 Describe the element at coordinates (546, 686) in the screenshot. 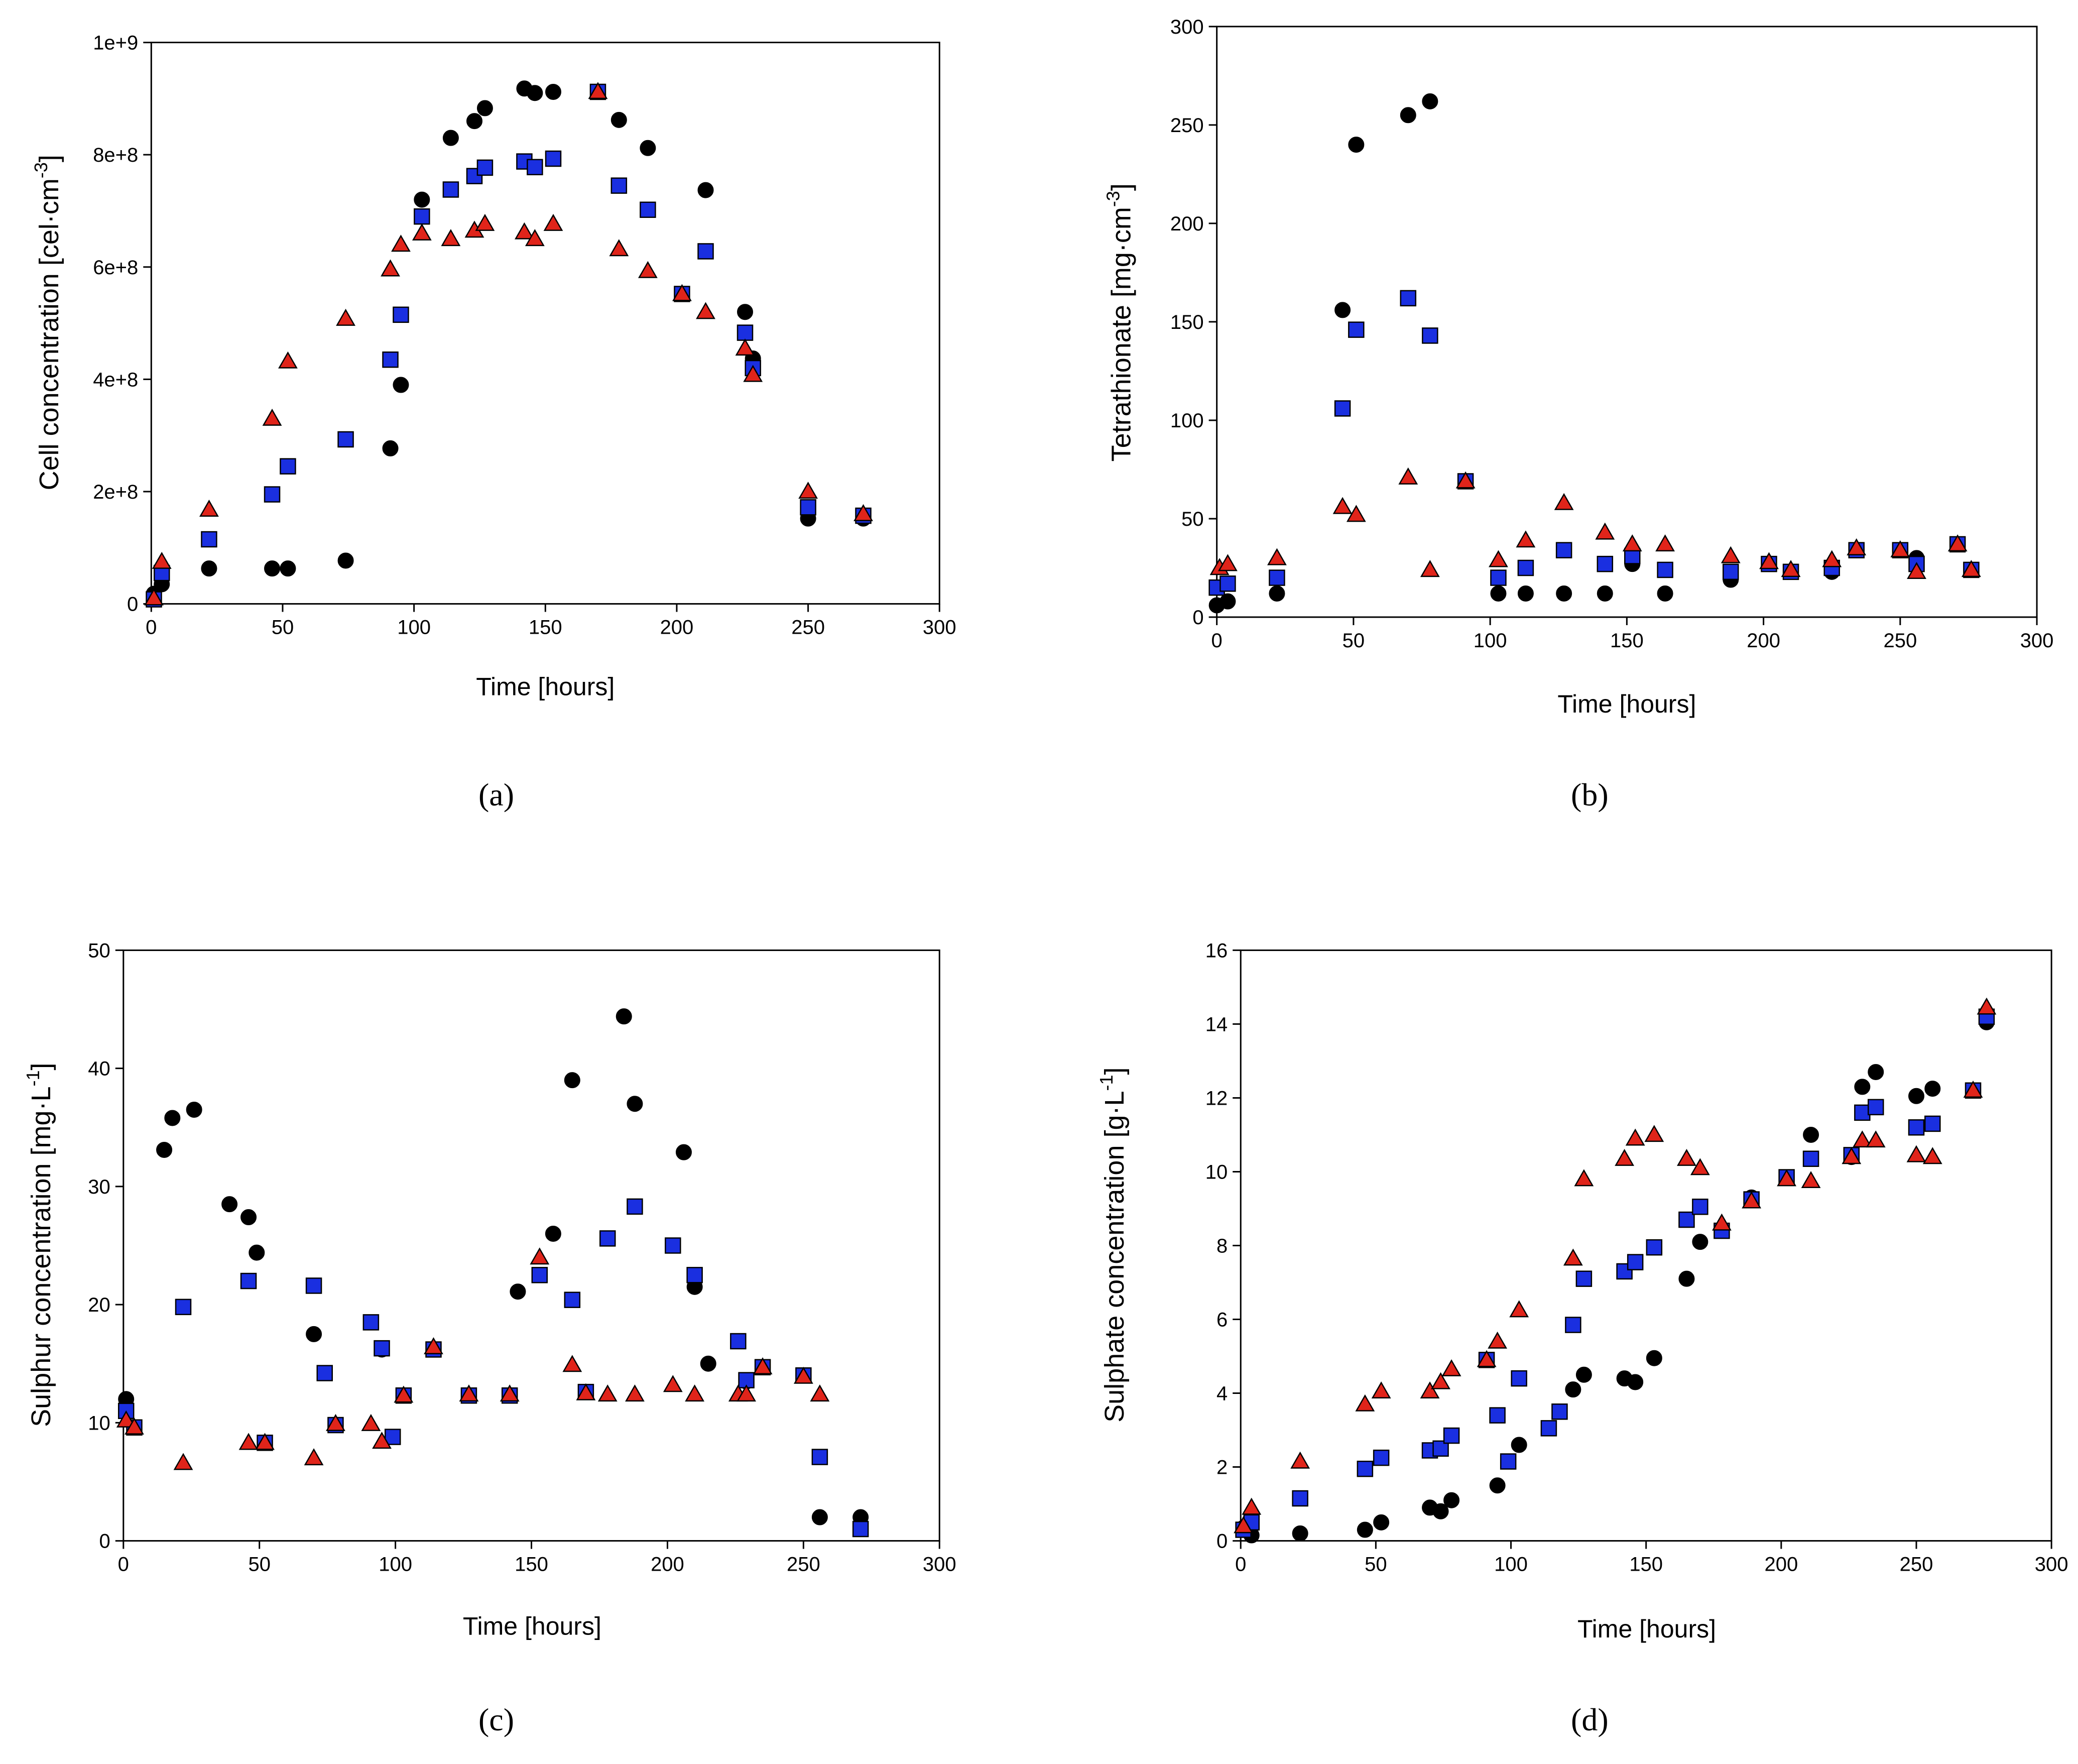

I see `x-axis-label: Time [hours]` at that location.